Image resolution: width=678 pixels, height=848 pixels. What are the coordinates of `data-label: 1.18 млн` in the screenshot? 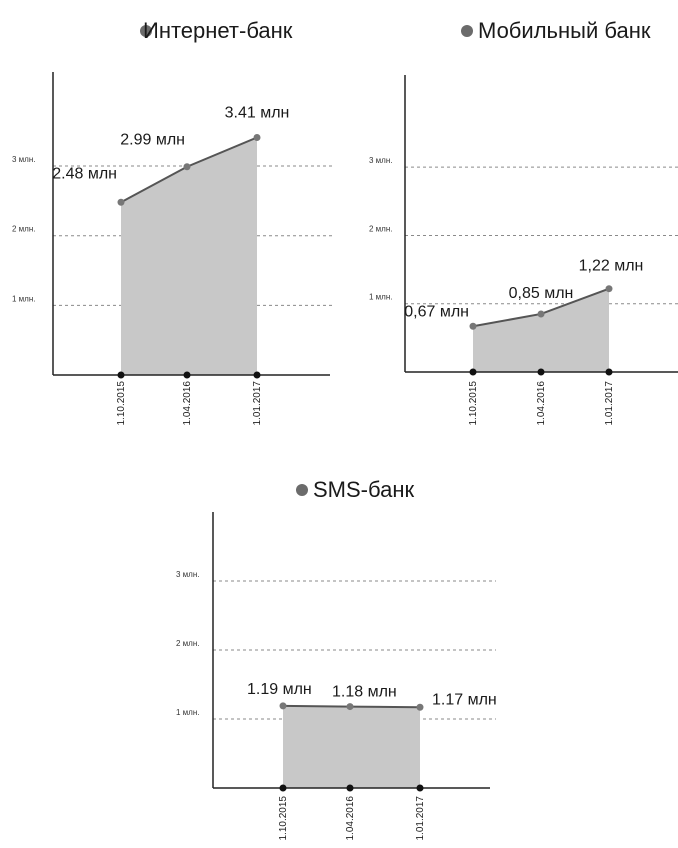 It's located at (364, 692).